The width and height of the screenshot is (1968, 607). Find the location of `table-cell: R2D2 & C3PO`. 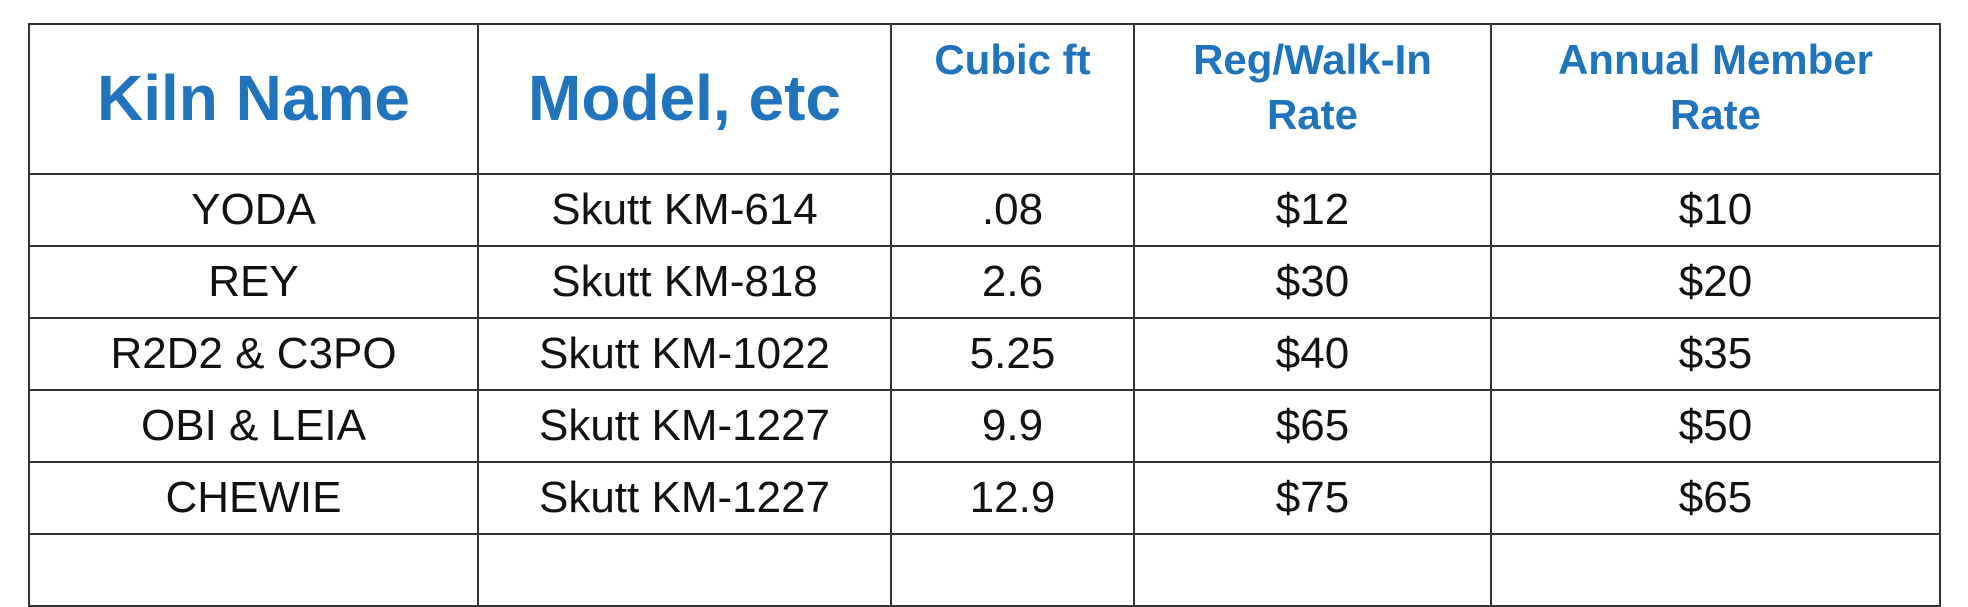

table-cell: R2D2 & C3PO is located at coordinates (253, 354).